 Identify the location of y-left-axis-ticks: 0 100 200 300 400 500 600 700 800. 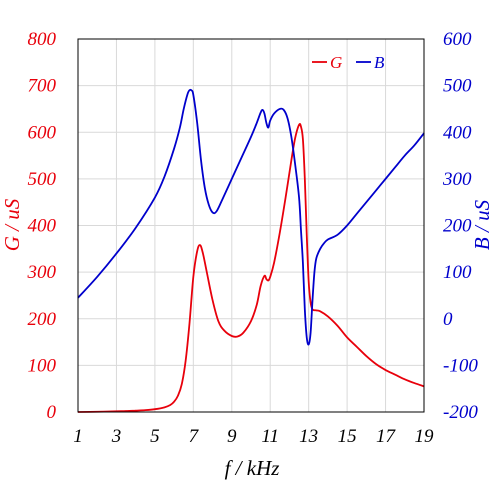
(42, 226).